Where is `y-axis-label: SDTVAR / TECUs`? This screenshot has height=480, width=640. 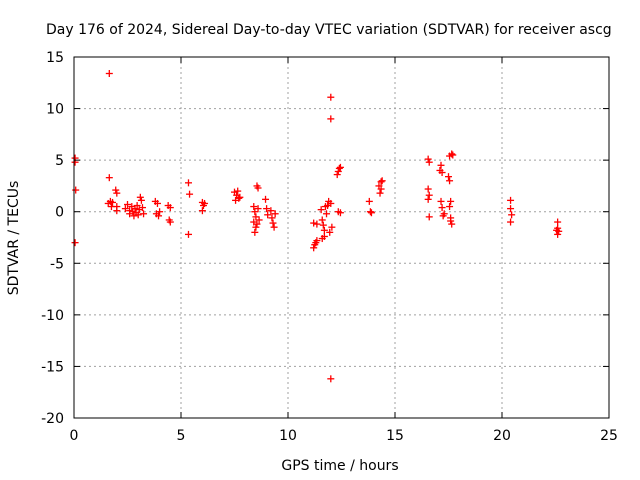
y-axis-label: SDTVAR / TECUs is located at coordinates (14, 238).